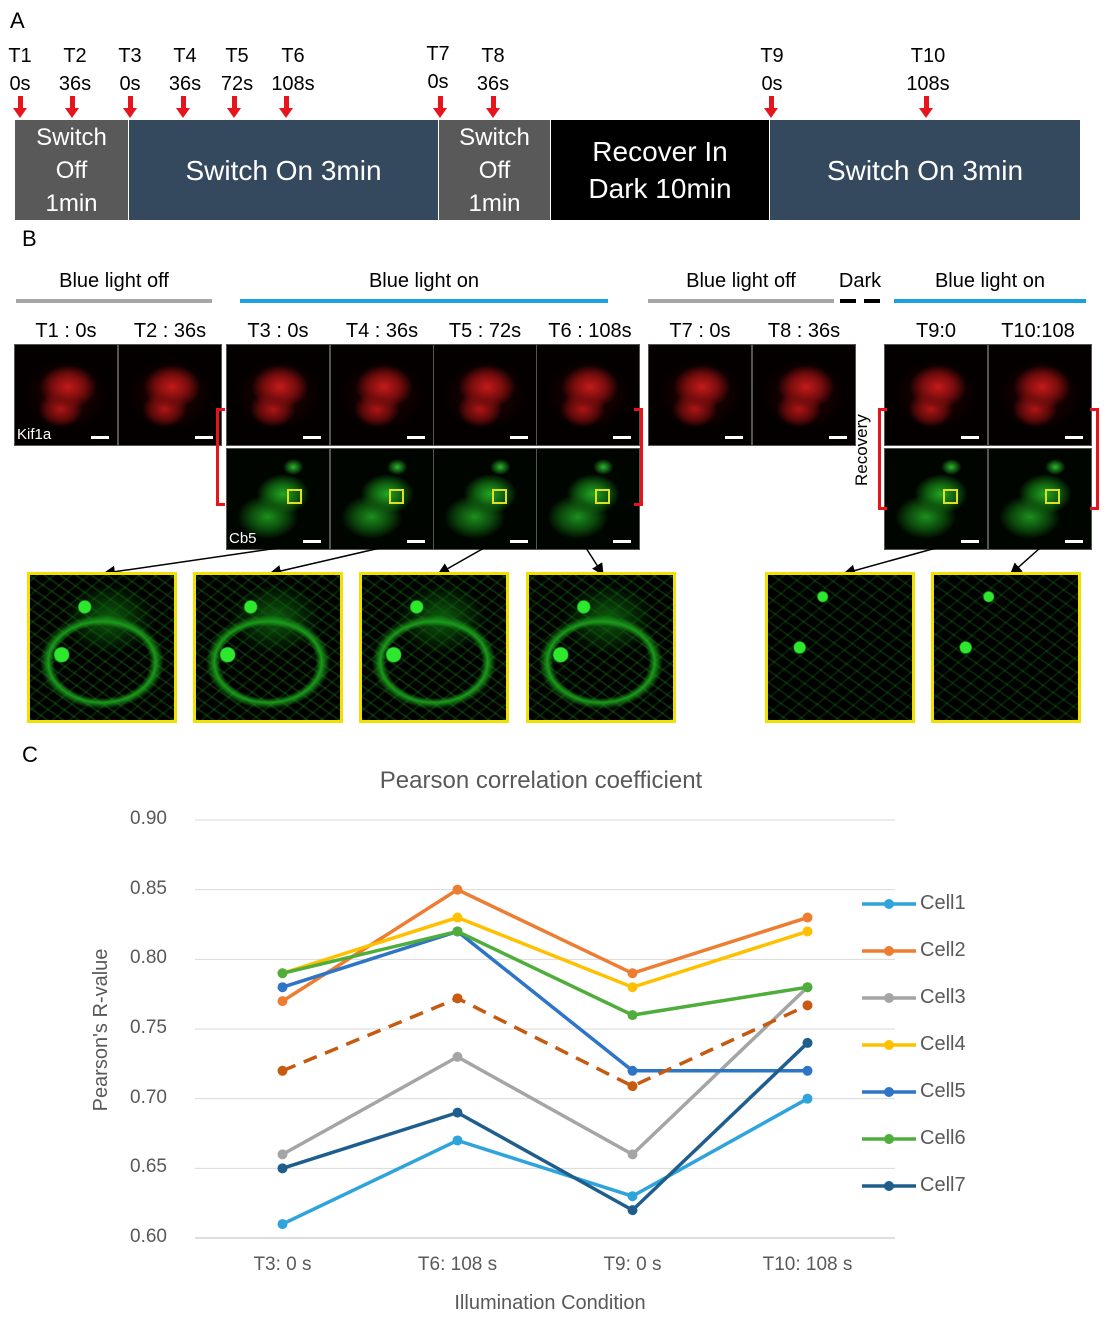  Describe the element at coordinates (148, 818) in the screenshot. I see `y-tick-label: 0.90` at that location.